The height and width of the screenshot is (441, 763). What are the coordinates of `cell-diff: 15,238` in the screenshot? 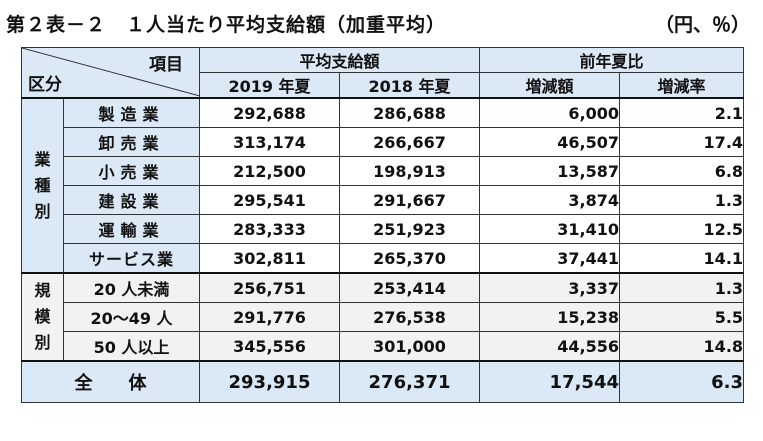 It's located at (550, 317).